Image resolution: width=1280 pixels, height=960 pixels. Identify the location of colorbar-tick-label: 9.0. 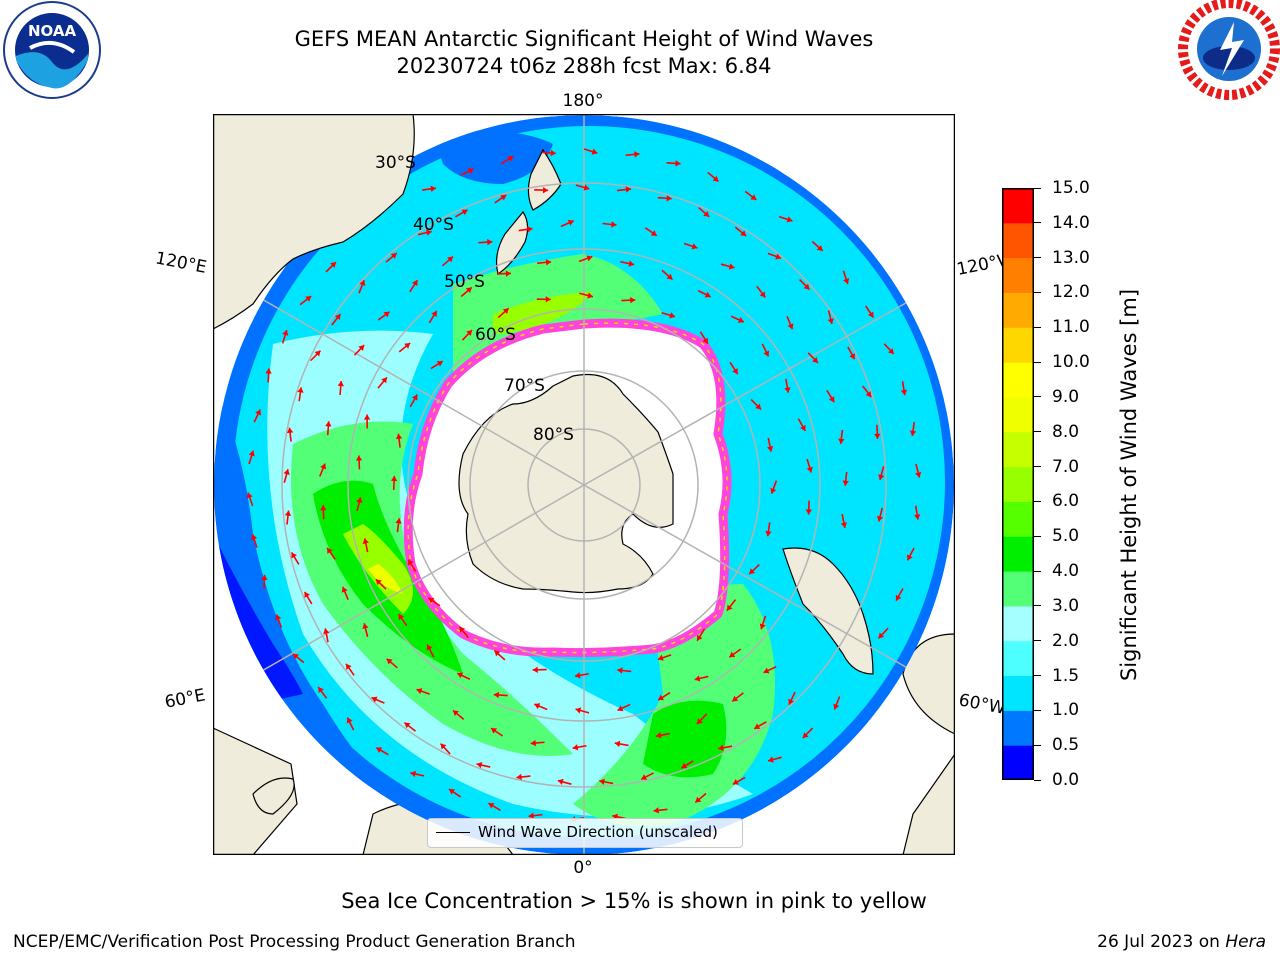
(1066, 396).